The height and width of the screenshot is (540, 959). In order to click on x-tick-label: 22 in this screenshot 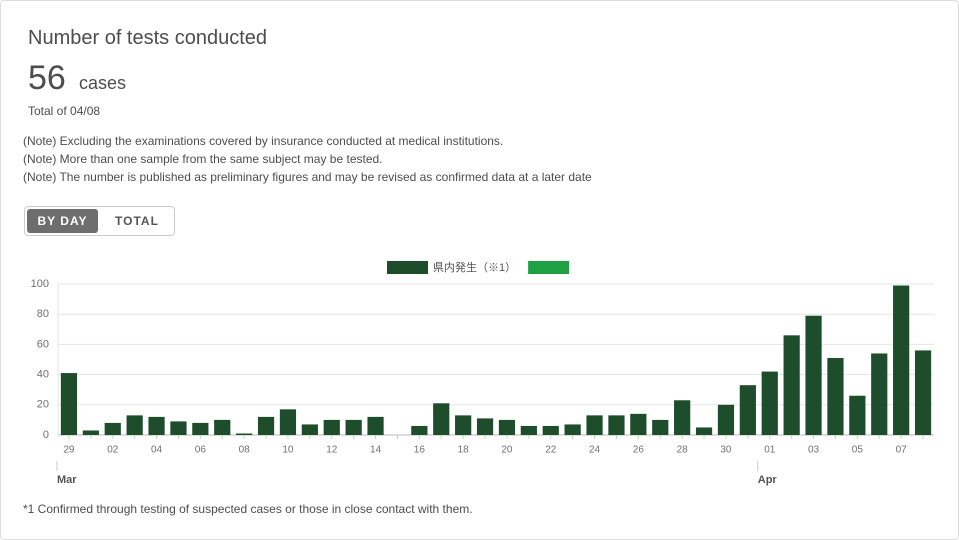, I will do `click(551, 450)`.